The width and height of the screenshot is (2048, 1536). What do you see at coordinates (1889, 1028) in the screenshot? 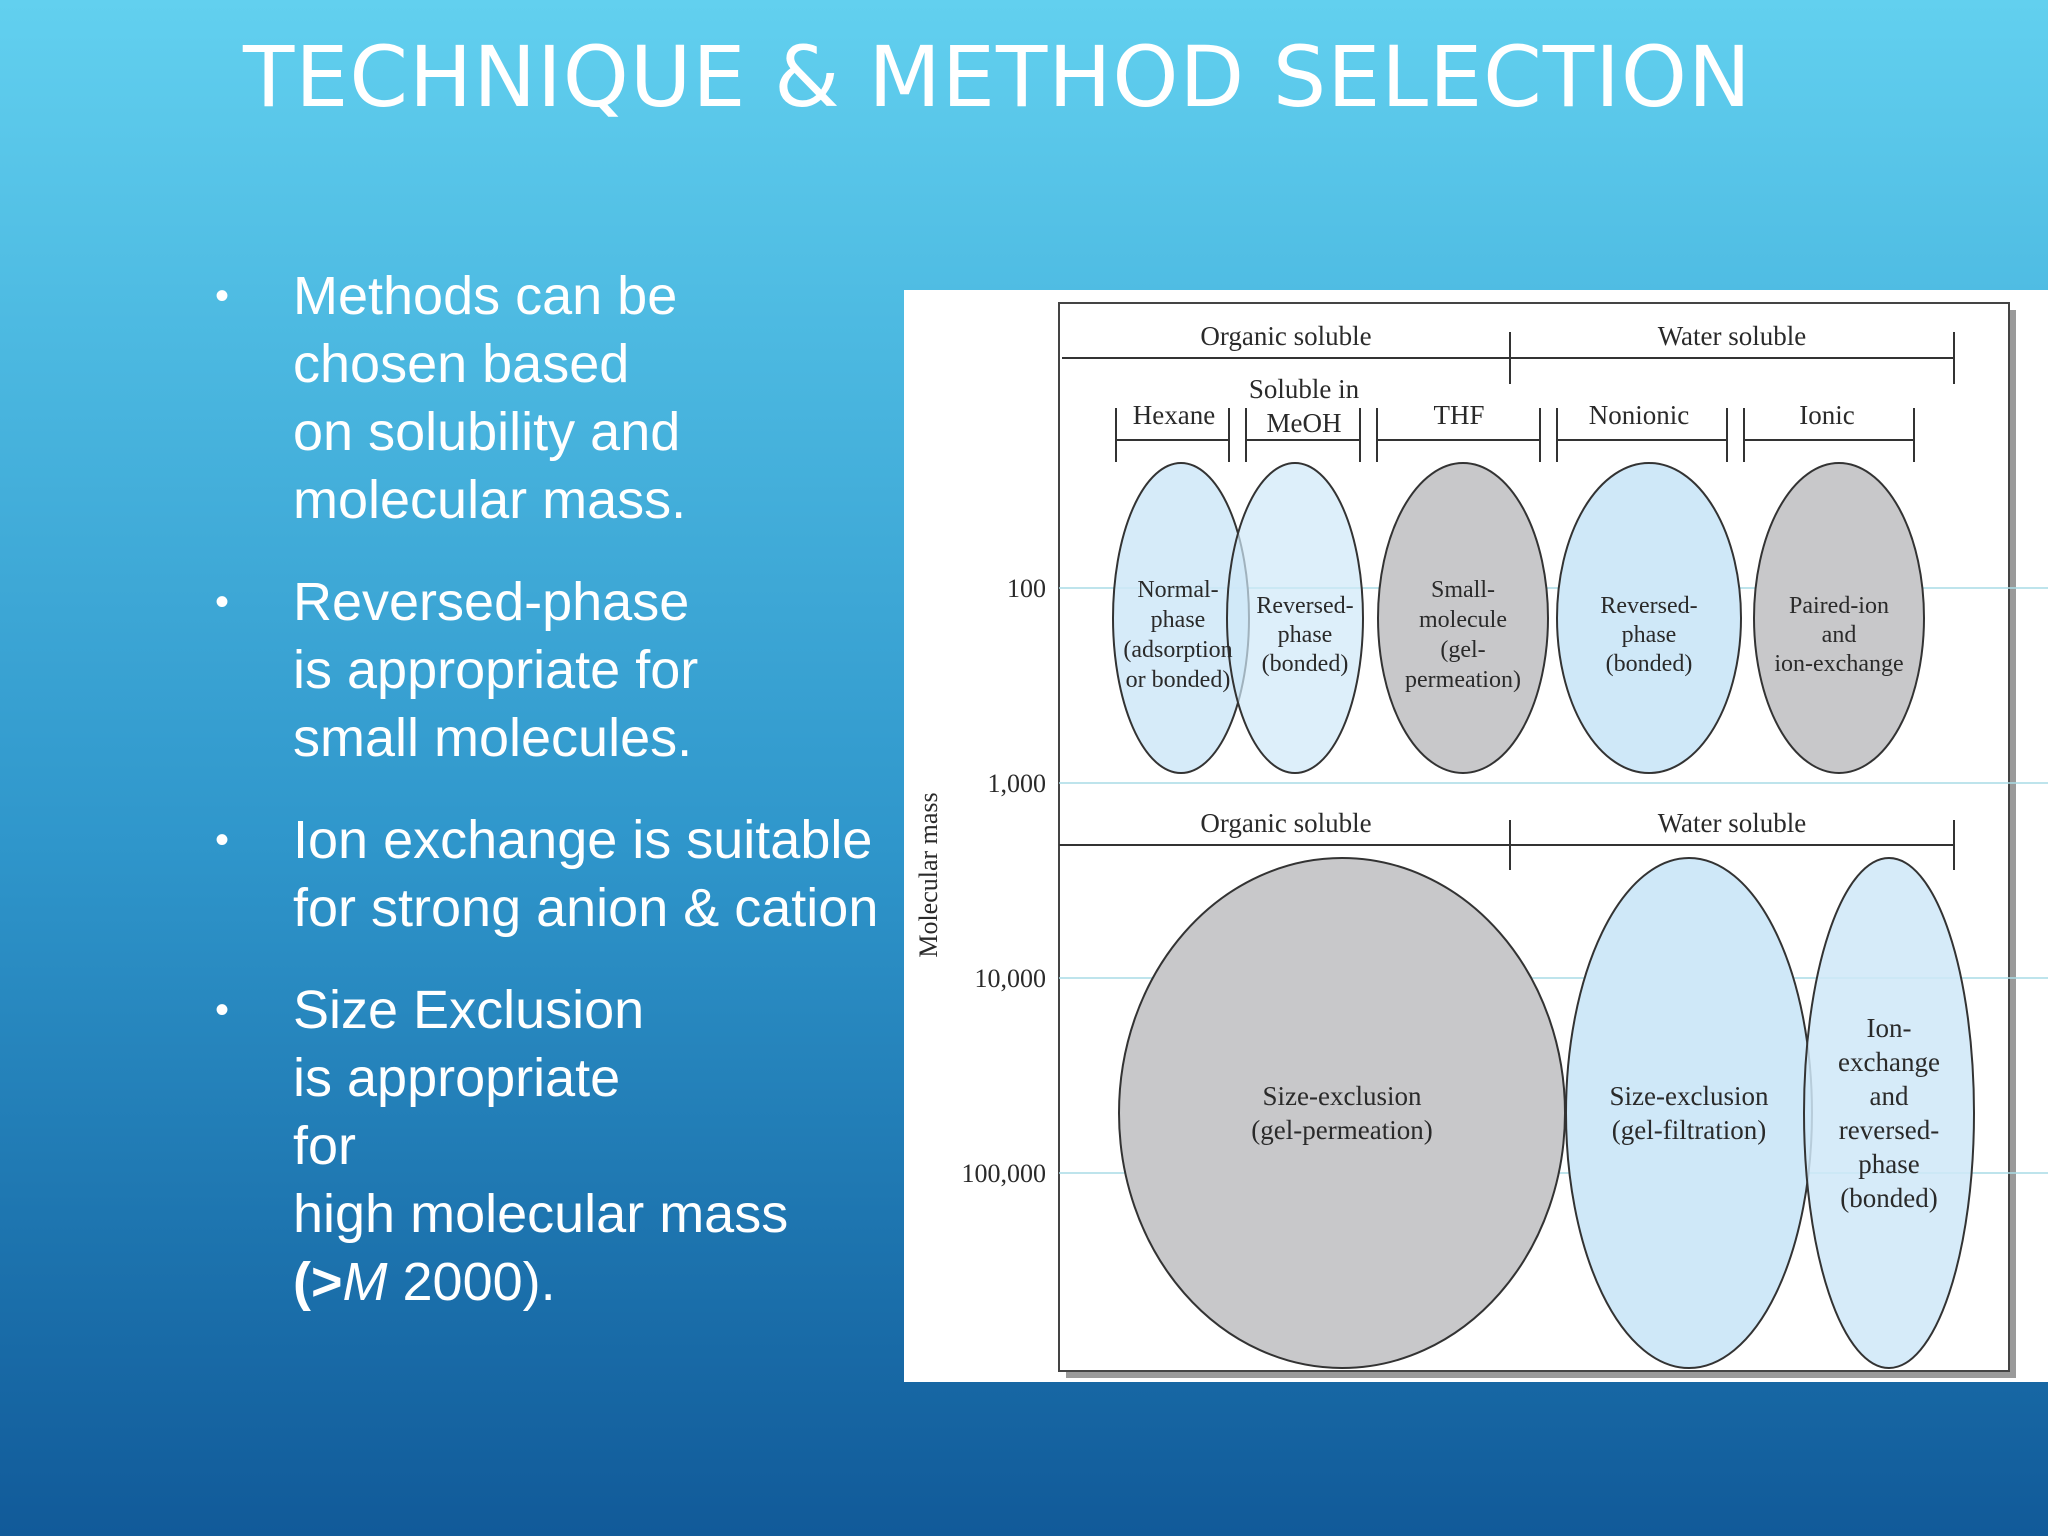
I see `ellipse-label: Ion-` at bounding box center [1889, 1028].